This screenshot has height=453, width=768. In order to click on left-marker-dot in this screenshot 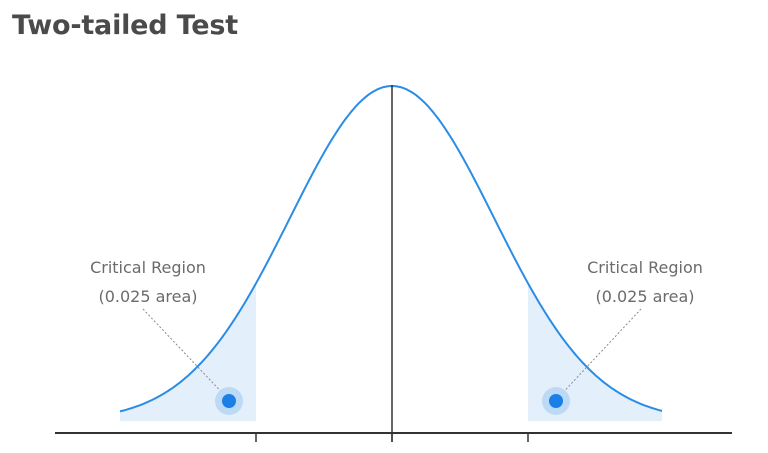, I will do `click(229, 401)`.